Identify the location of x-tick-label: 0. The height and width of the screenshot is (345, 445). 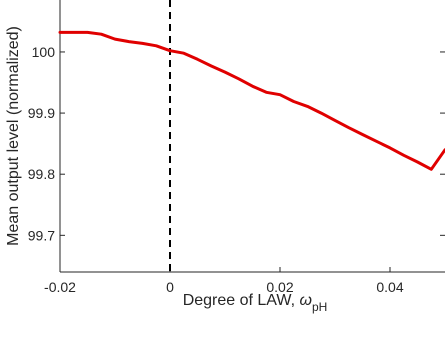
(170, 287).